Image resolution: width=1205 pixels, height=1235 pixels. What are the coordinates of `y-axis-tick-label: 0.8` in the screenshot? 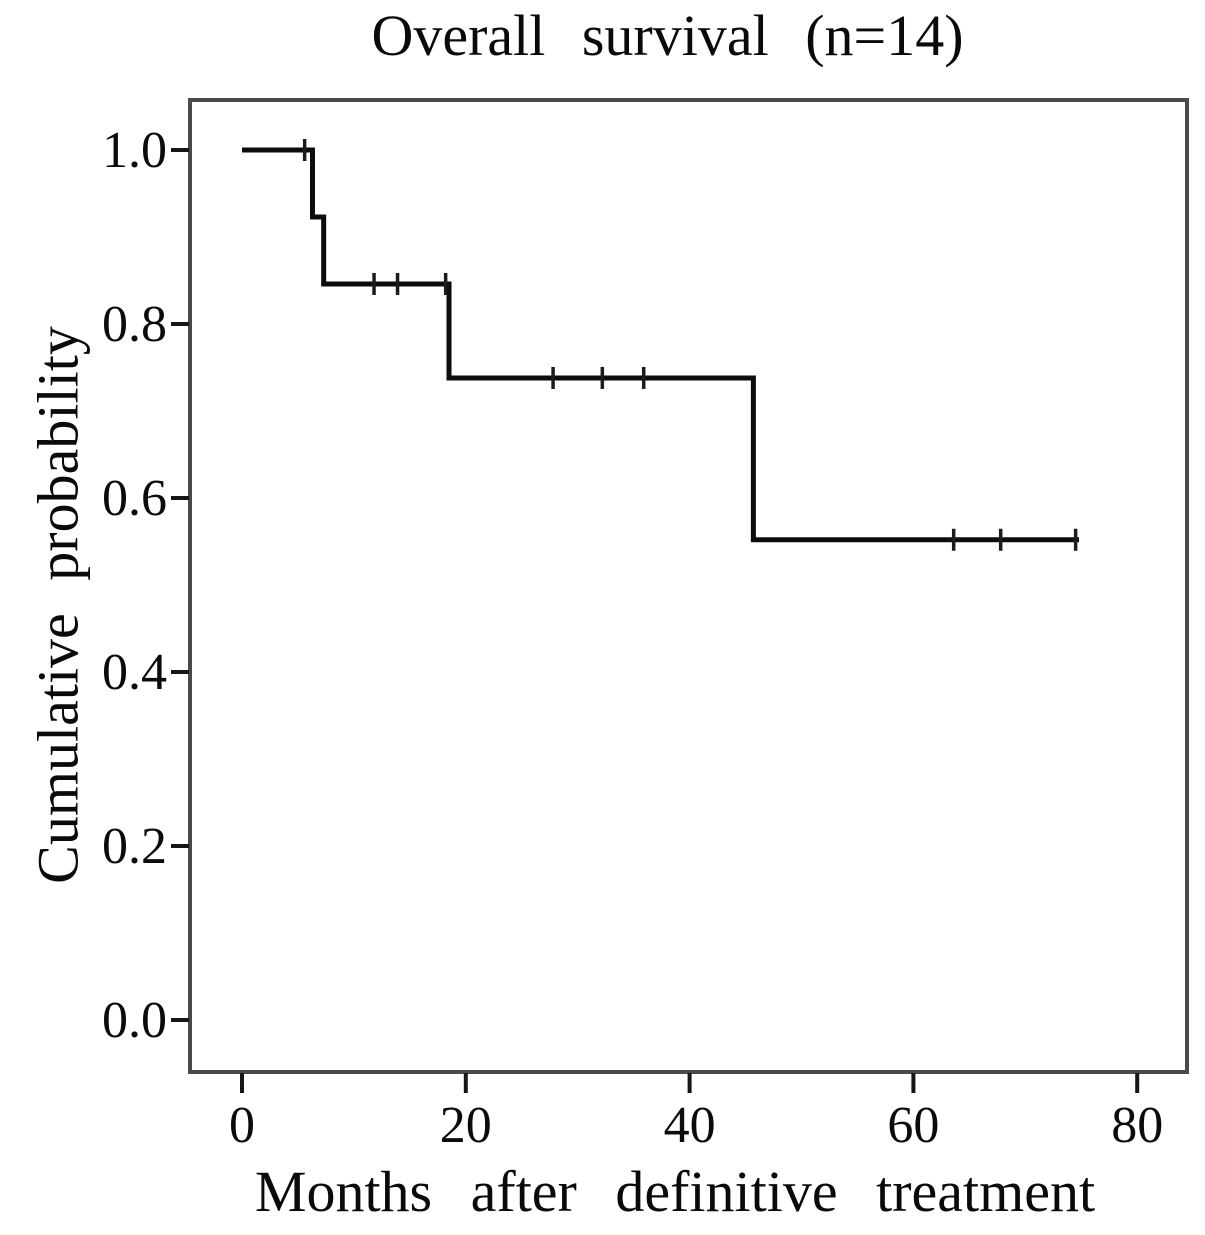 It's located at (134, 324).